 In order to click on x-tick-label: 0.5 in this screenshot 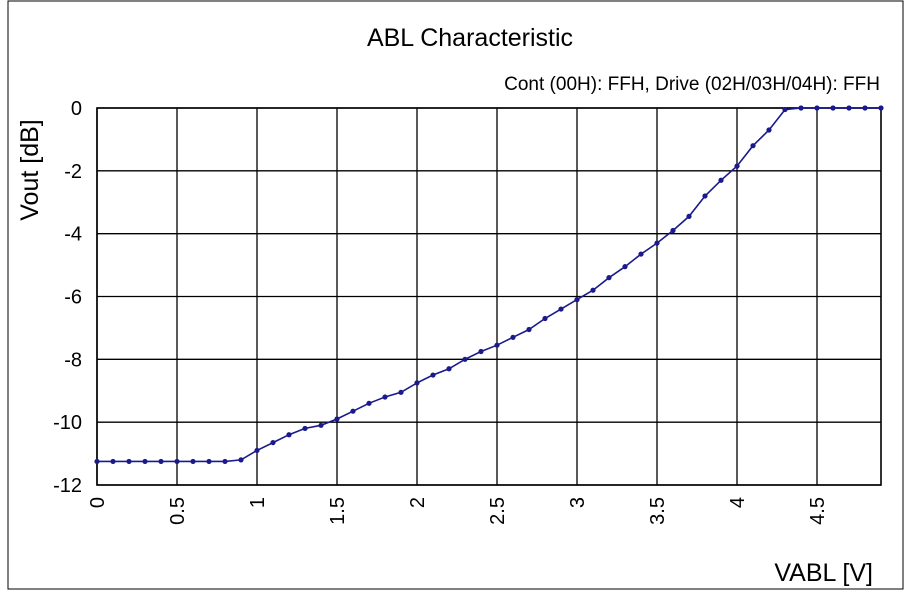, I will do `click(178, 511)`.